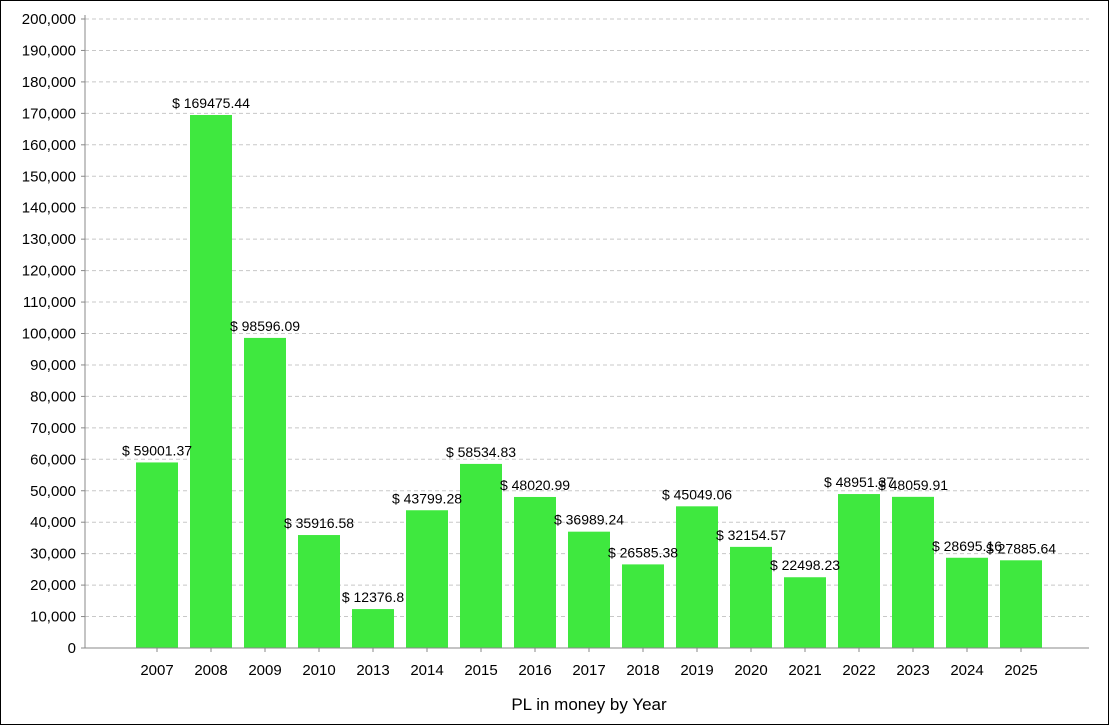  Describe the element at coordinates (53, 459) in the screenshot. I see `y-tick-label: 60,000` at that location.